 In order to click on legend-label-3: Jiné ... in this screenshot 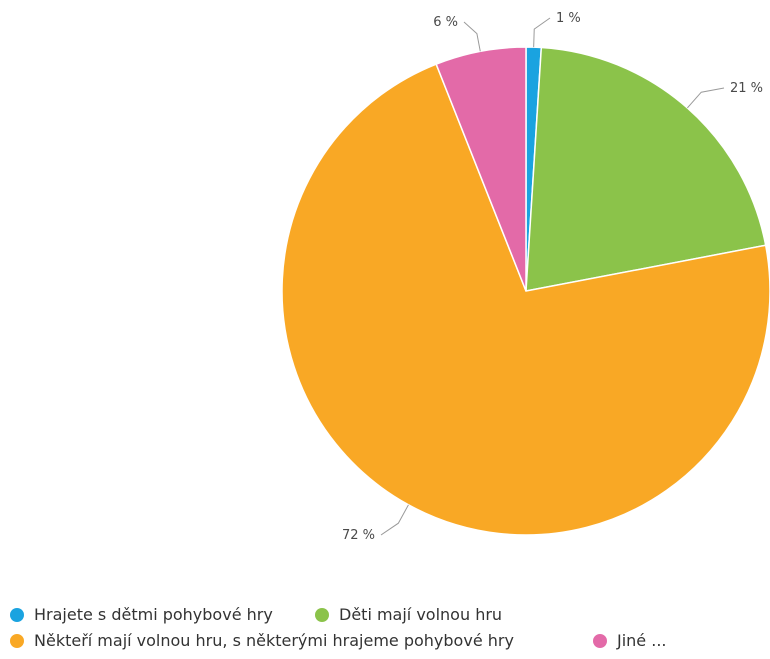, I will do `click(642, 640)`.